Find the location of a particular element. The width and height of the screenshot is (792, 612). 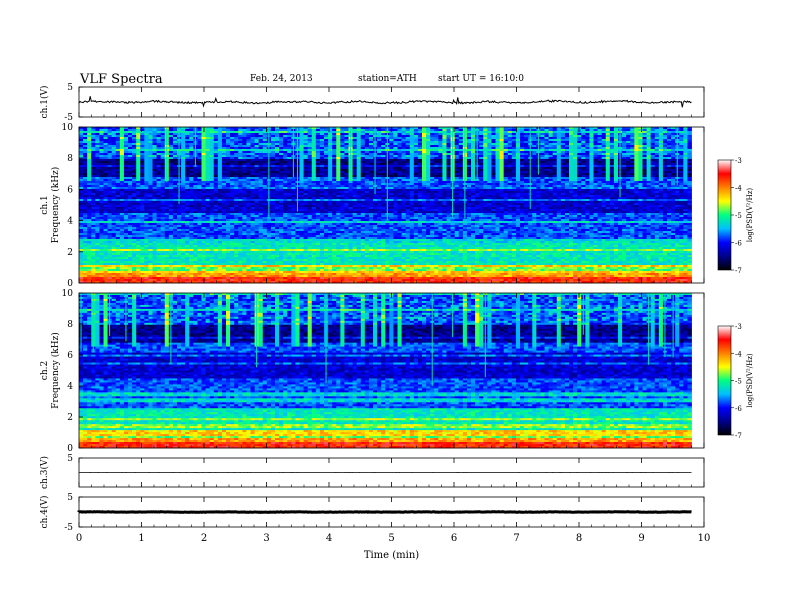

x-axis-label: Time (min) is located at coordinates (391, 555).